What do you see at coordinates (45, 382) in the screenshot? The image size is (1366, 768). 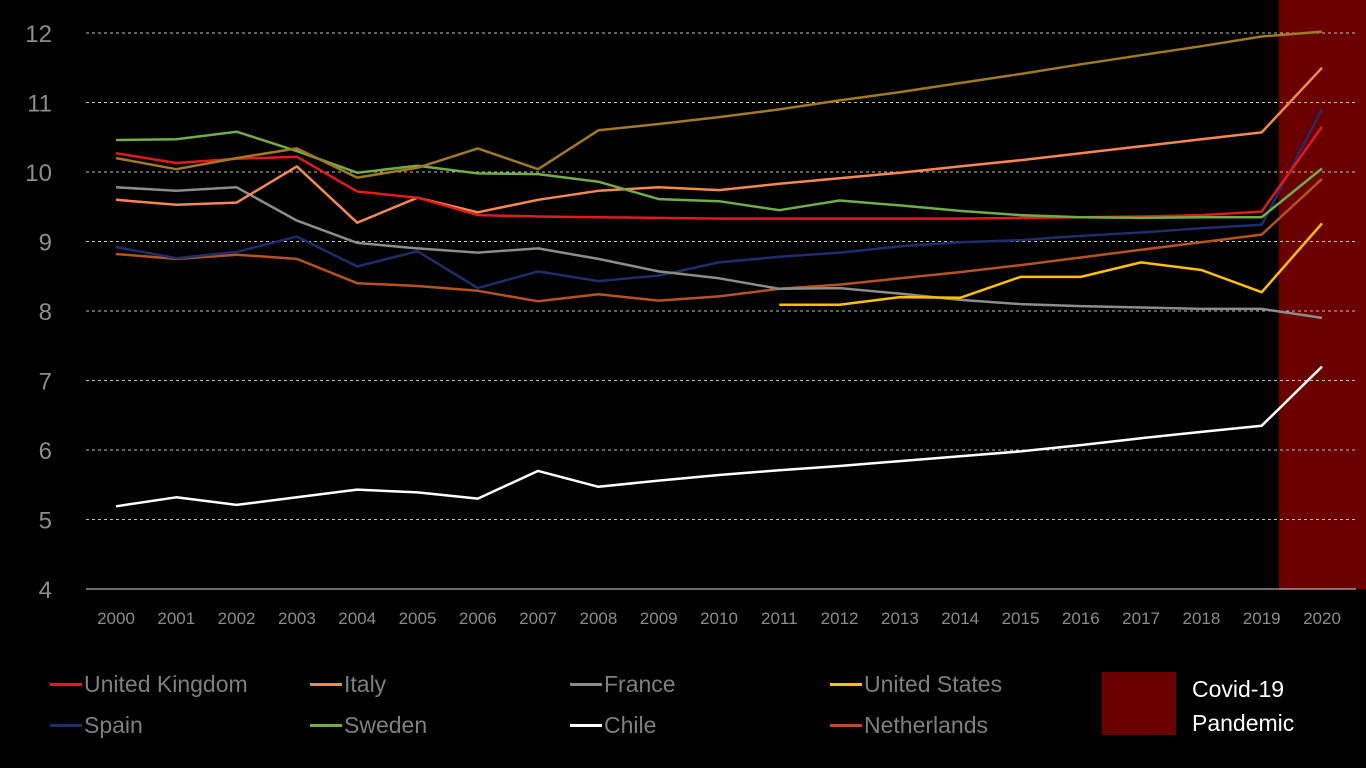 I see `y-tick-label: 7` at bounding box center [45, 382].